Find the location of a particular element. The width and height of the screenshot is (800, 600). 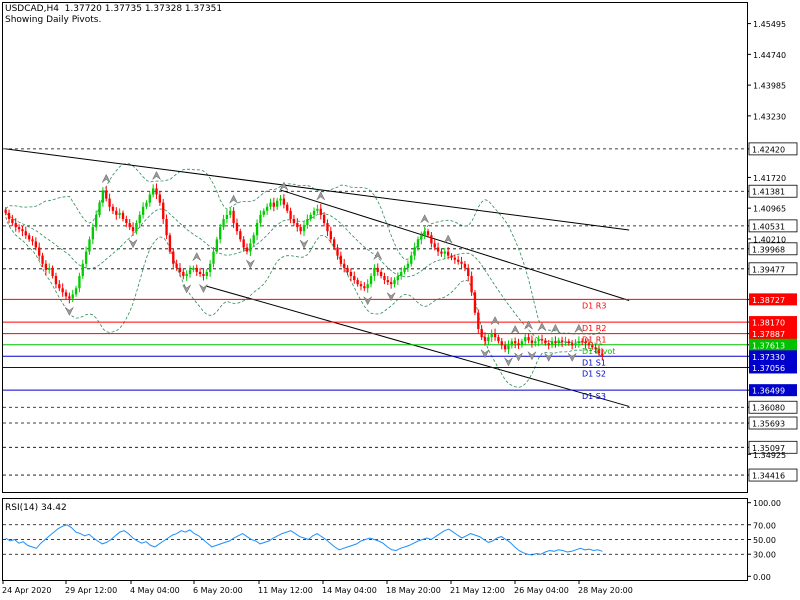

pivot-labels: D1 R3 D1 R2 D1 R1 D1 Pivot D1 S1 D1 S2 D1 S3 is located at coordinates (598, 351).